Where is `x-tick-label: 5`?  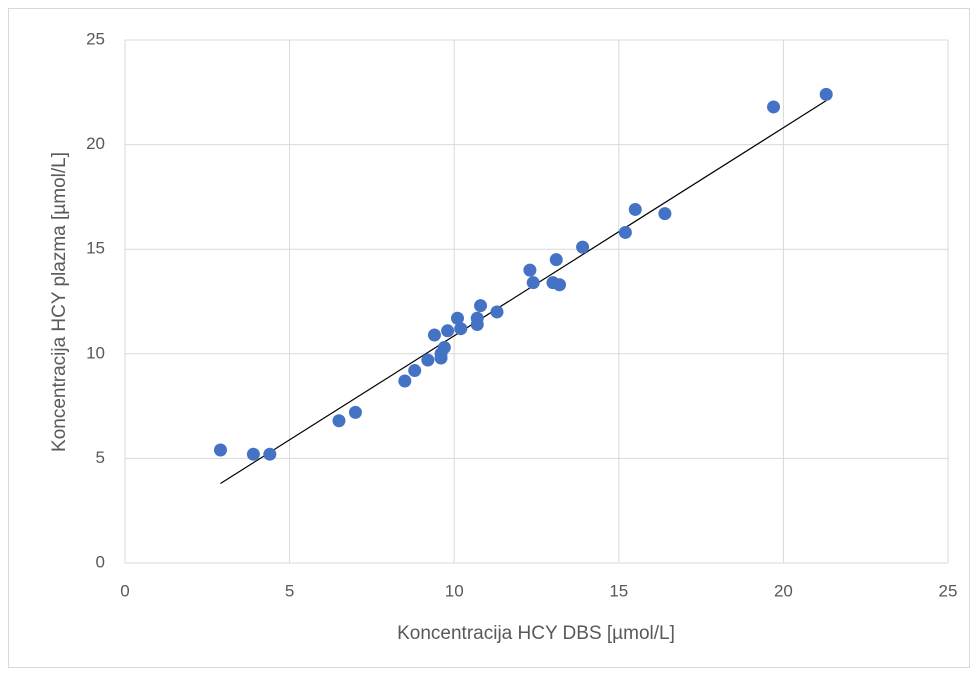
x-tick-label: 5 is located at coordinates (289, 590).